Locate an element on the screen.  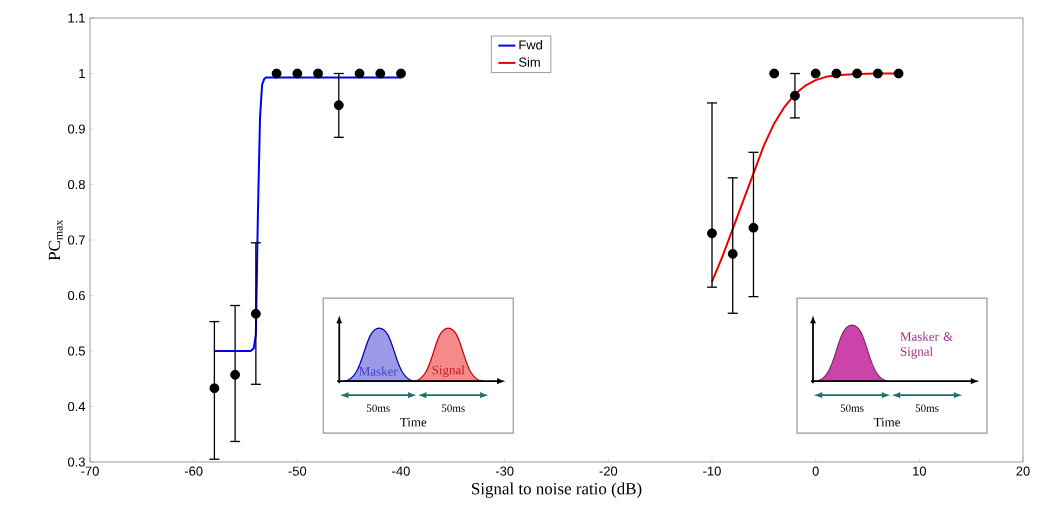
y-tick-label: 1 is located at coordinates (82, 73).